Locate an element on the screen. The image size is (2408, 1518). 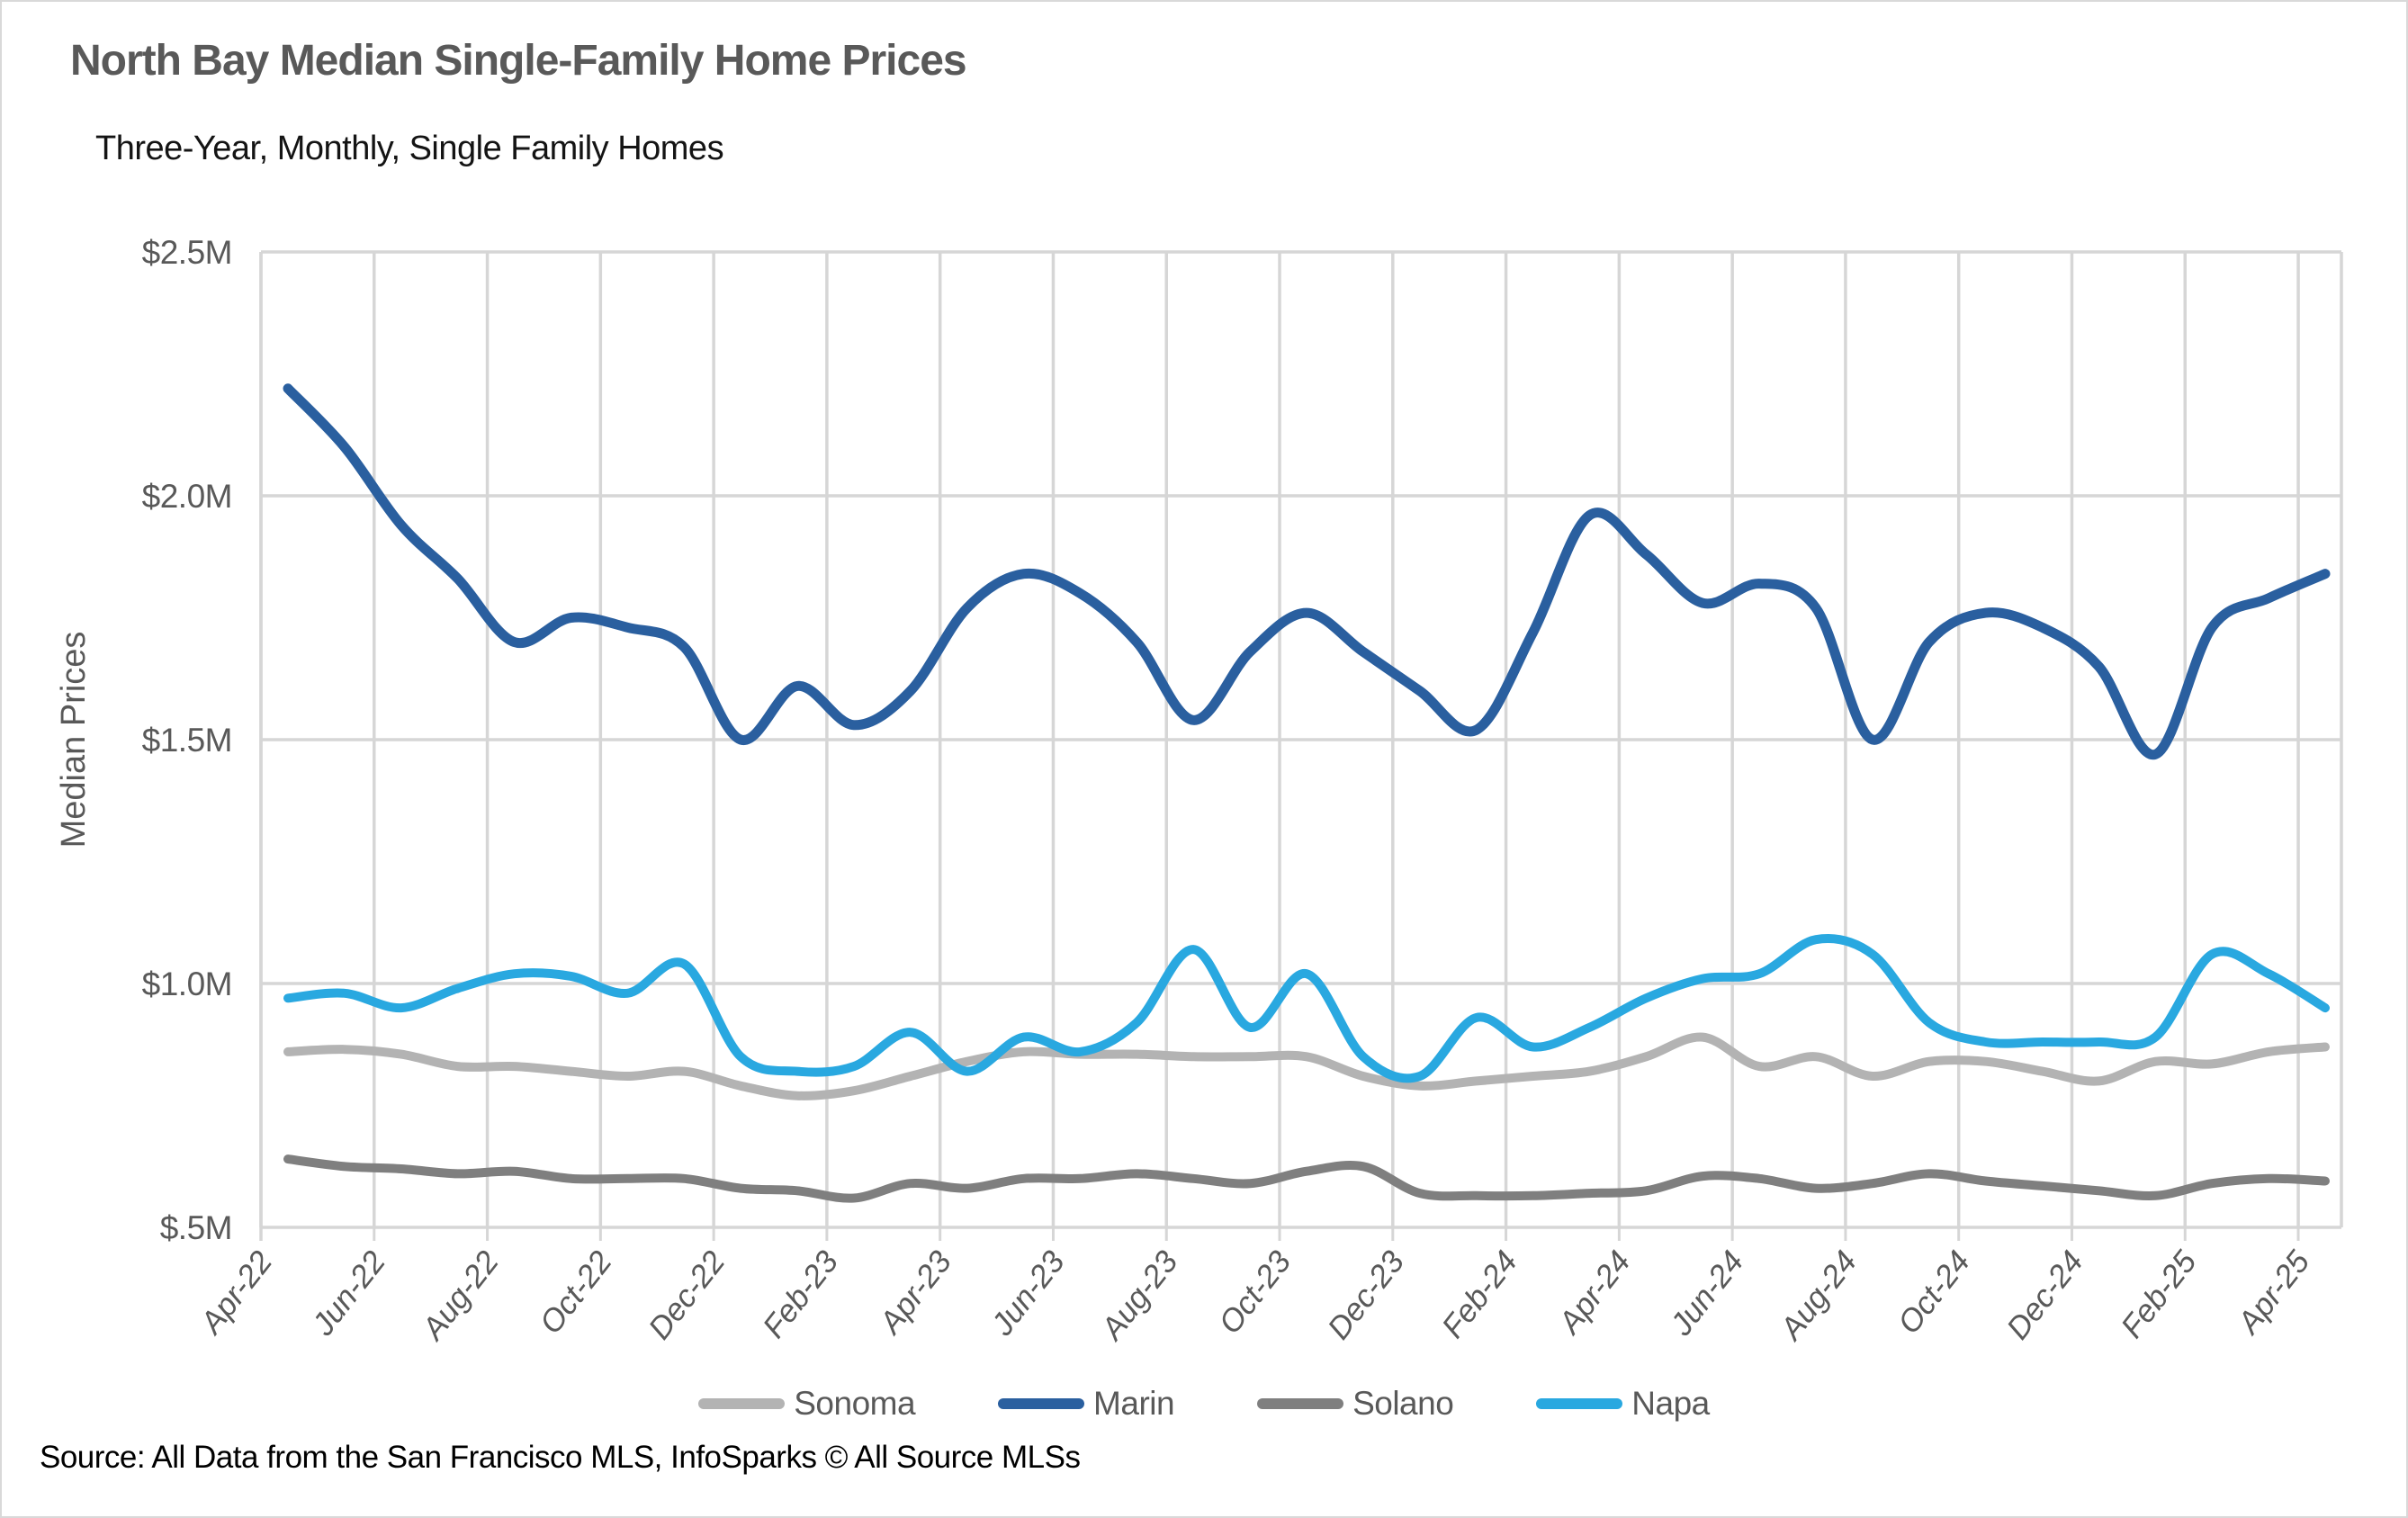
x-tick-label: Oct-24 is located at coordinates (1934, 1292).